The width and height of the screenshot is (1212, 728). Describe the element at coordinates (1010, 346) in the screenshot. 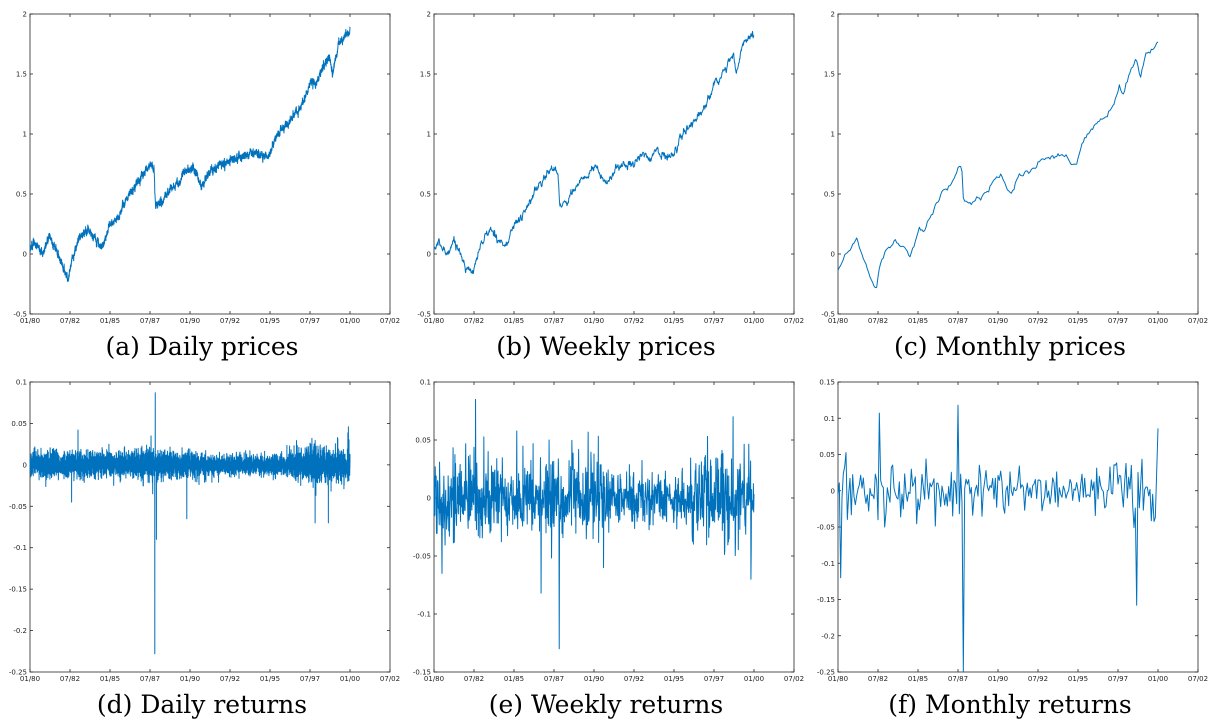

I see `caption-monthly-prices: (c) Monthly prices` at that location.